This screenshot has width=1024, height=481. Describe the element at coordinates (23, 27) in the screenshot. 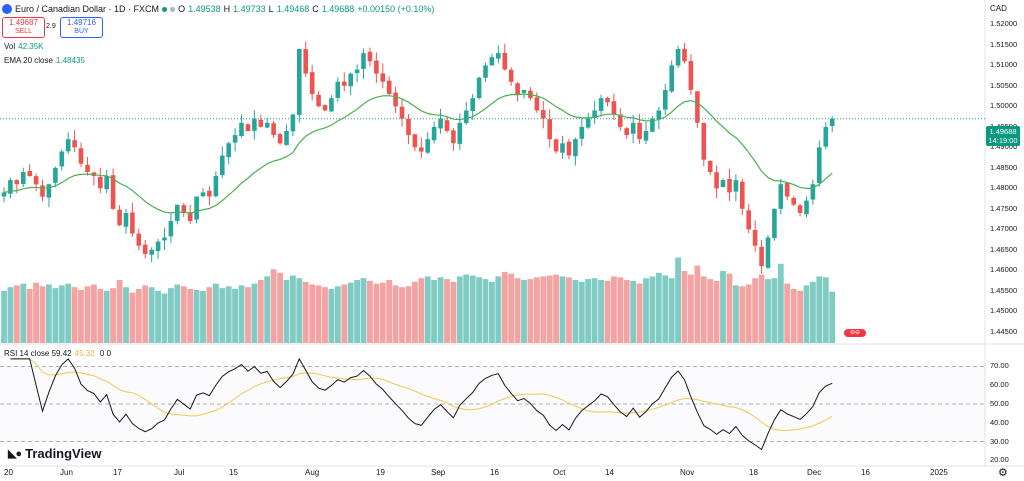

I see `sell-button: 1.49687 SELL` at that location.